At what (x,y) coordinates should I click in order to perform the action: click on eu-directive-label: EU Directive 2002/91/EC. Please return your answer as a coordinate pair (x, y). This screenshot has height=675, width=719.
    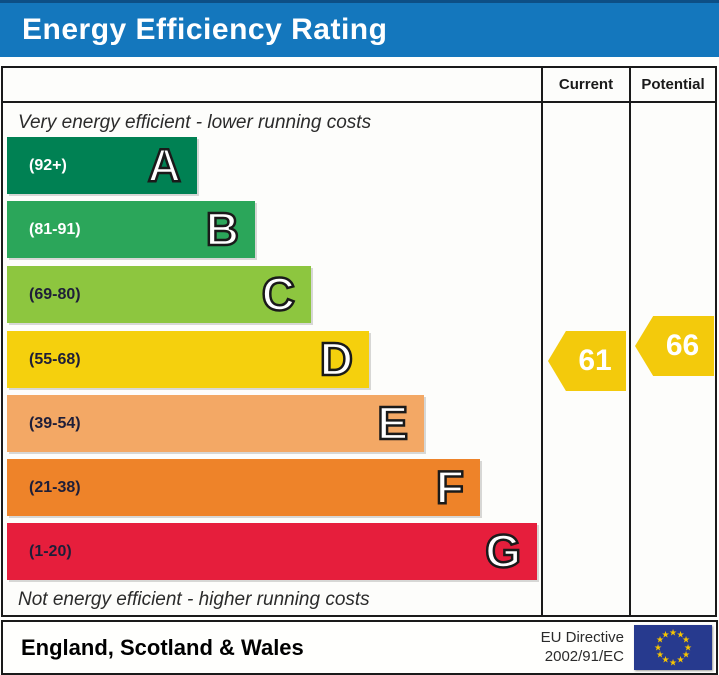
    Looking at the image, I should click on (582, 646).